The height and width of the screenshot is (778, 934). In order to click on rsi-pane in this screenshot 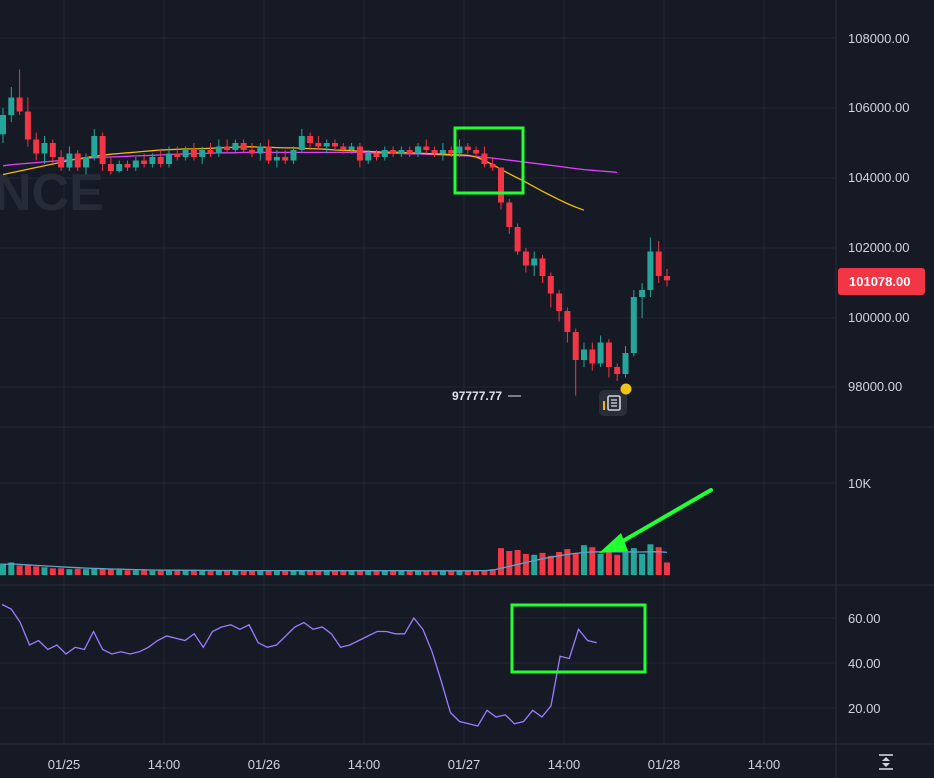, I will do `click(299, 665)`.